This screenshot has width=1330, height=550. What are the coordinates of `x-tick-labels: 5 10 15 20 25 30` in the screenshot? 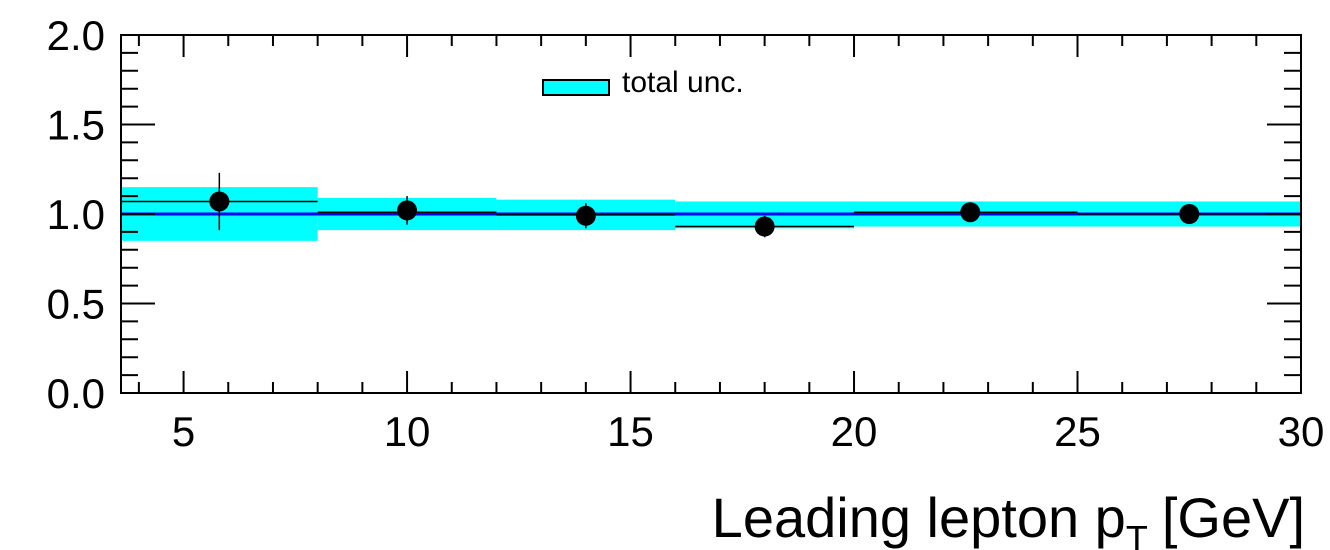 It's located at (748, 431).